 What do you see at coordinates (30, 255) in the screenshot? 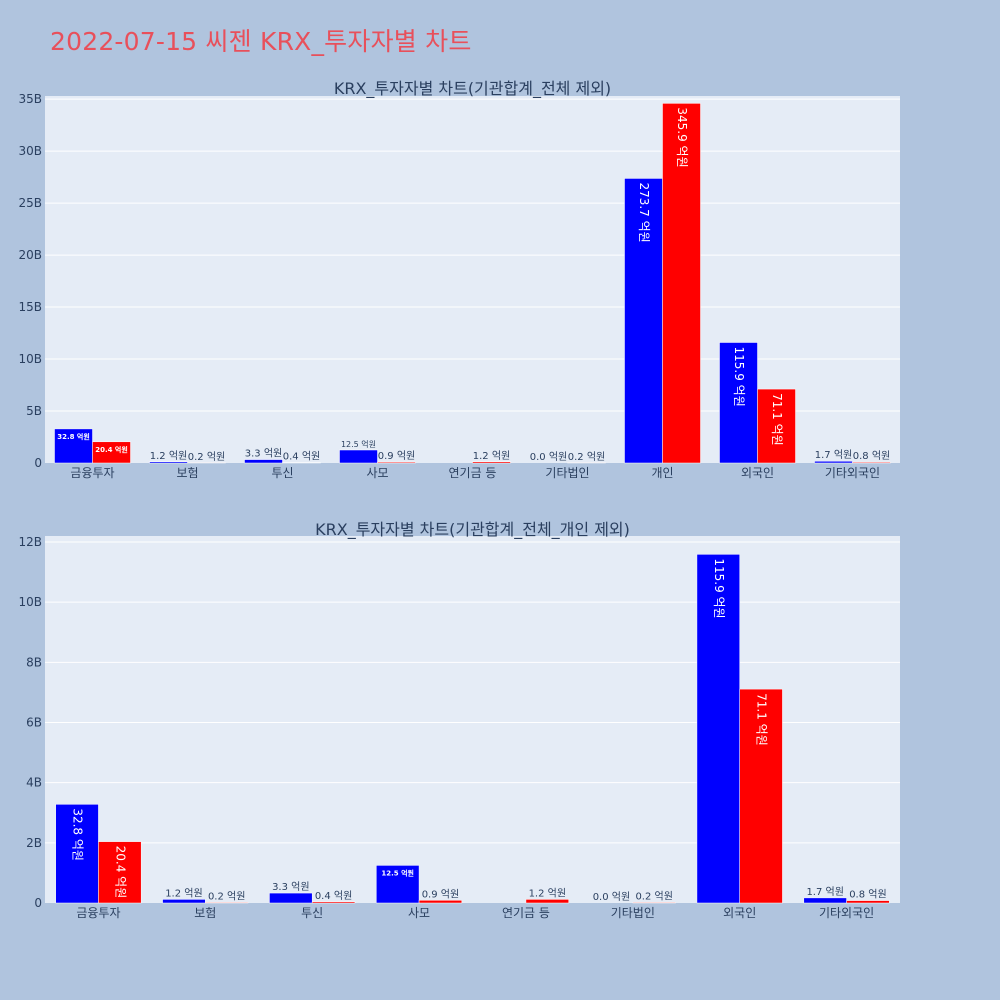
I see `y-tick-label: 20B` at bounding box center [30, 255].